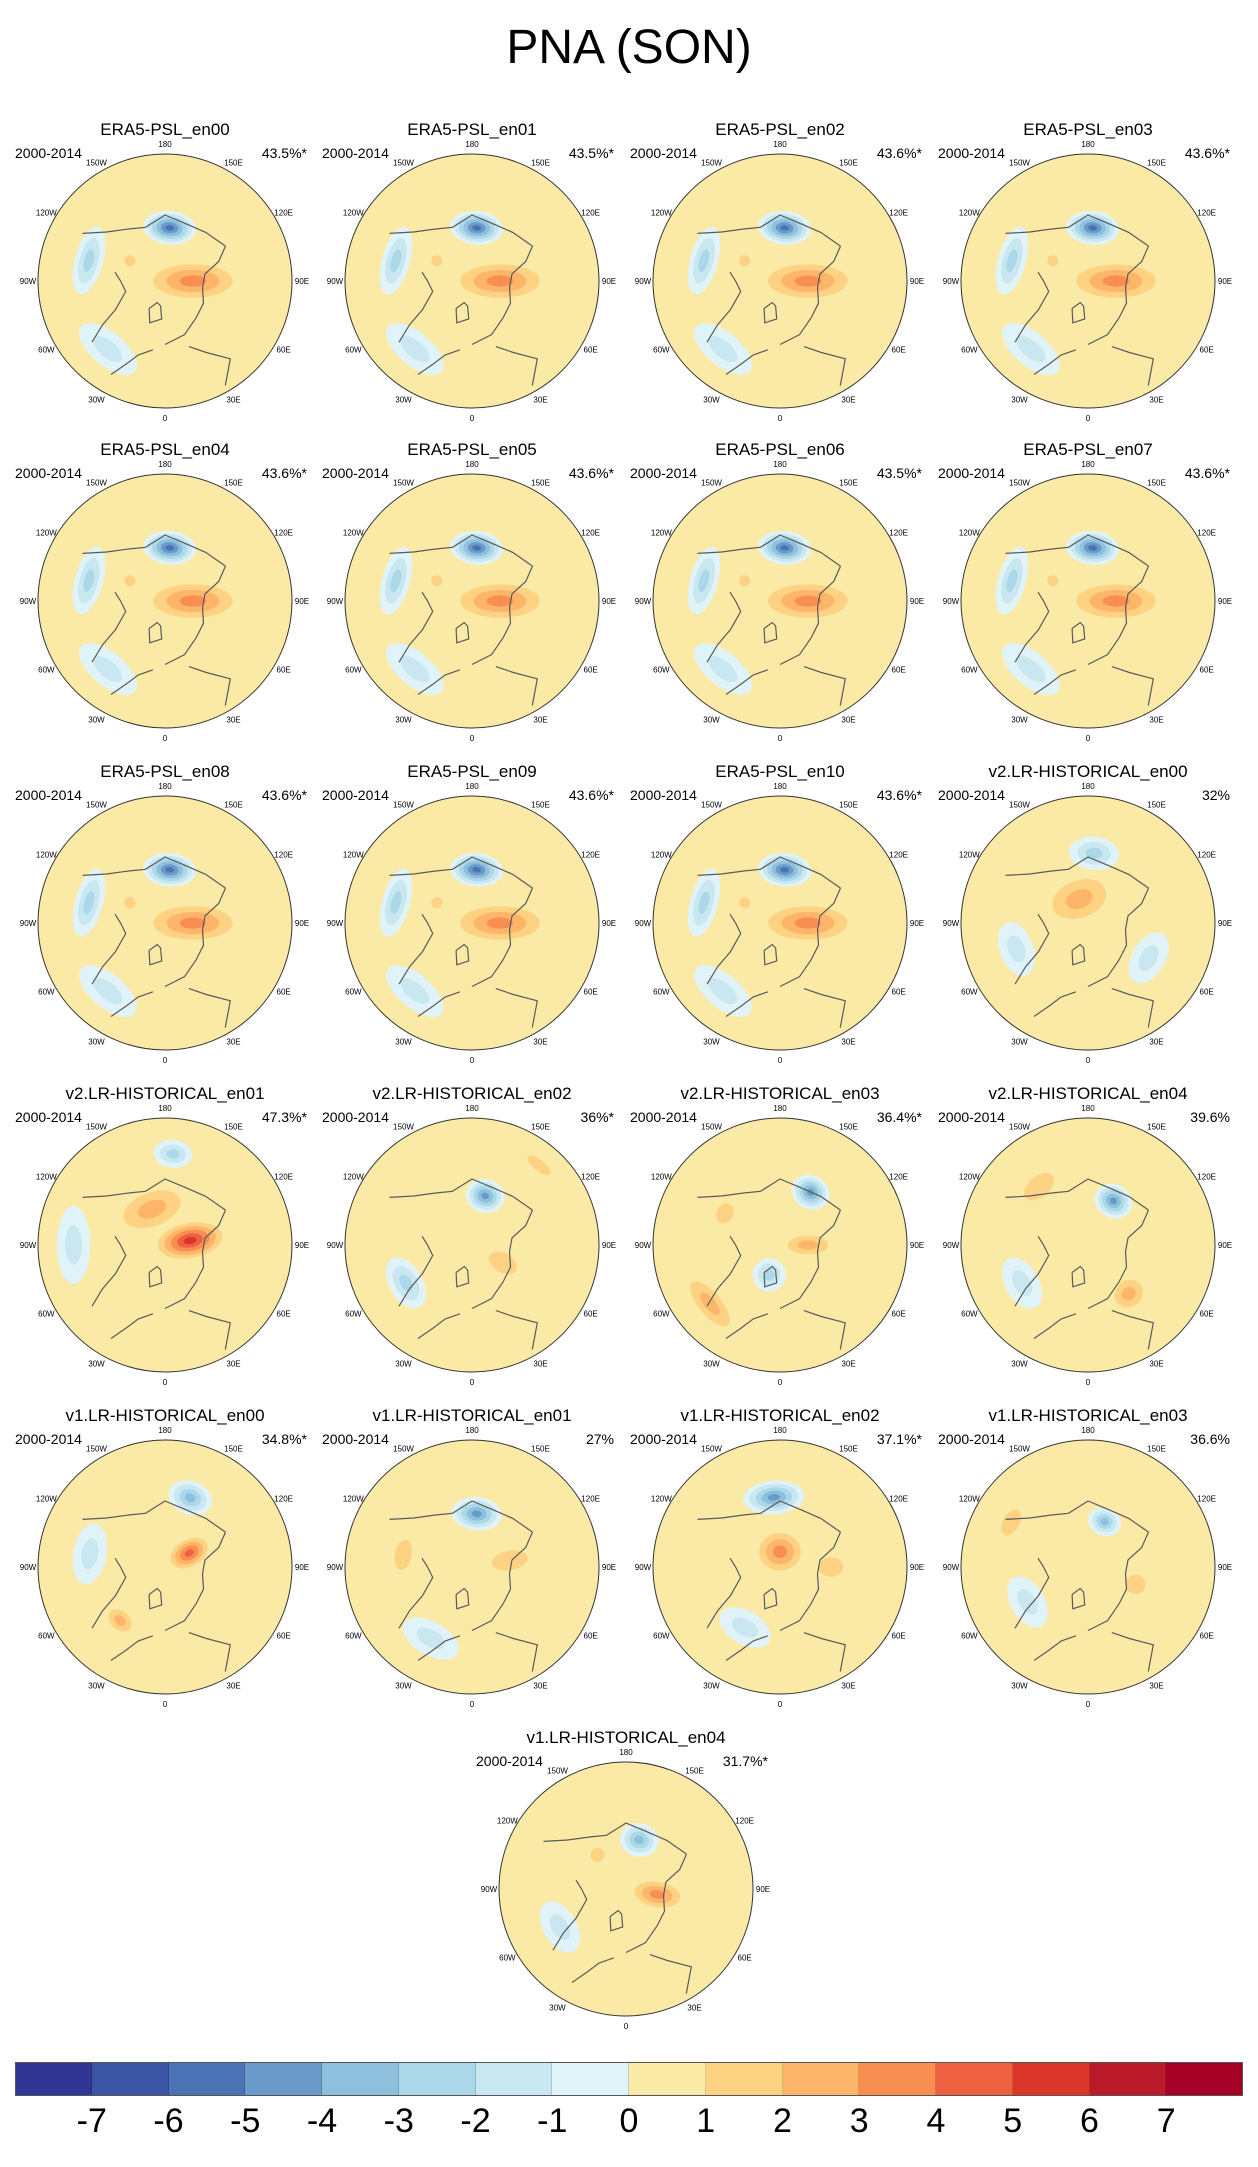 Image resolution: width=1258 pixels, height=2167 pixels. What do you see at coordinates (899, 153) in the screenshot?
I see `panel-variance: 43.6%*` at bounding box center [899, 153].